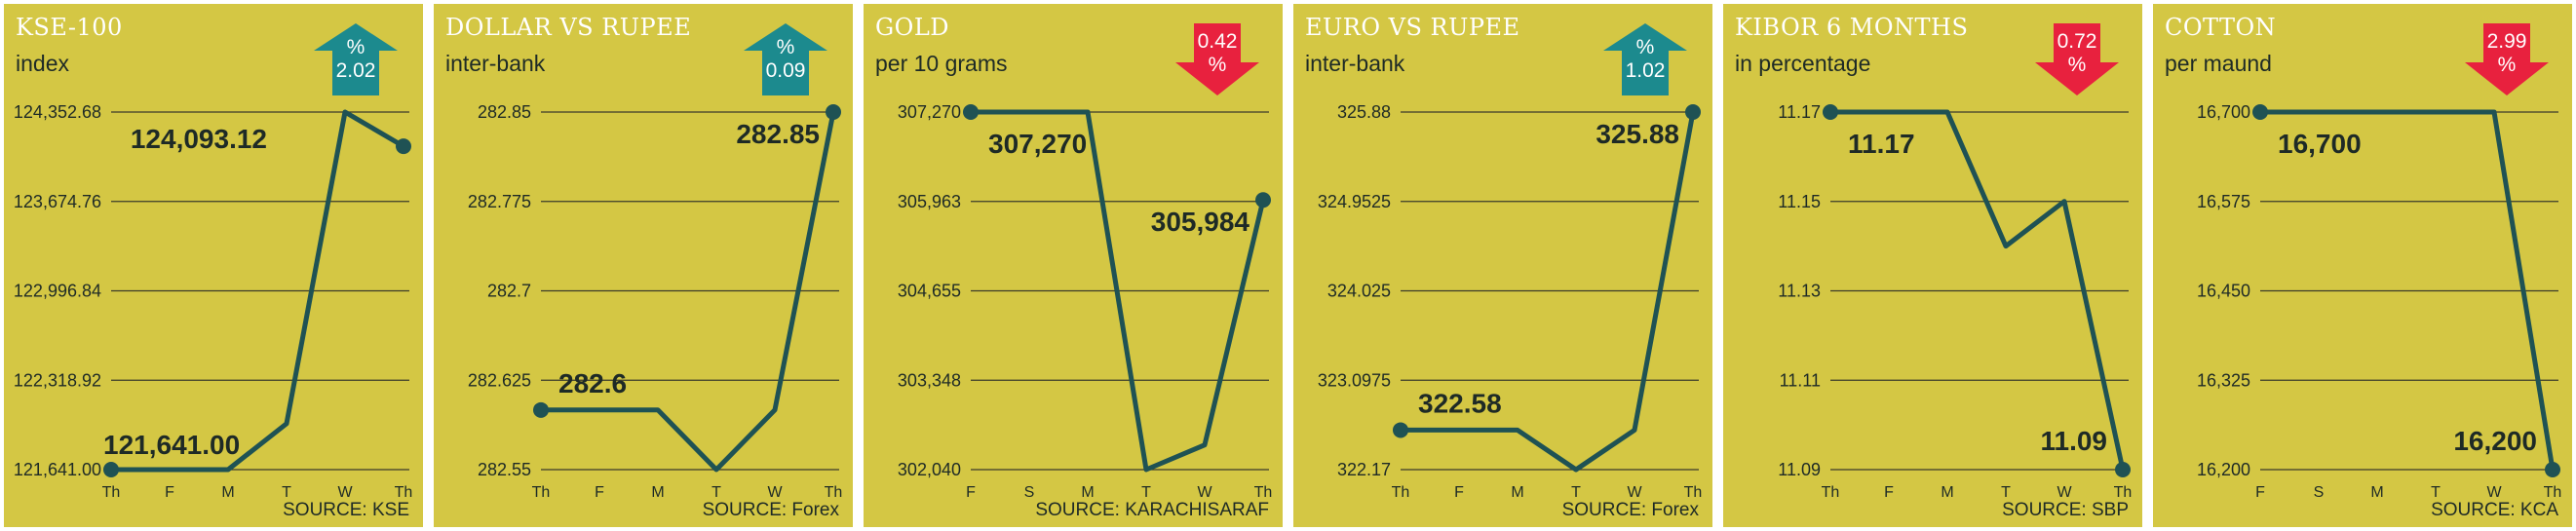  Describe the element at coordinates (1354, 380) in the screenshot. I see `y-tick-label: 323.0975` at that location.